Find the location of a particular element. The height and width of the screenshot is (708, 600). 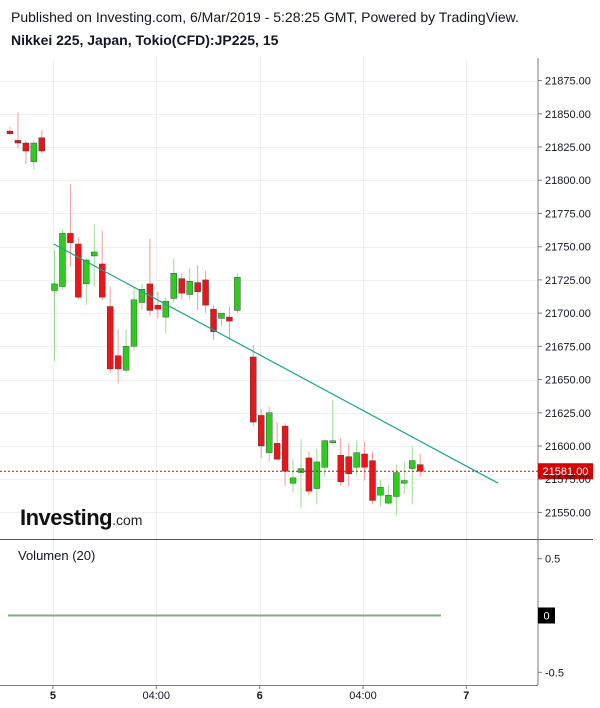

price-tick-label: 21825.00 is located at coordinates (568, 148).